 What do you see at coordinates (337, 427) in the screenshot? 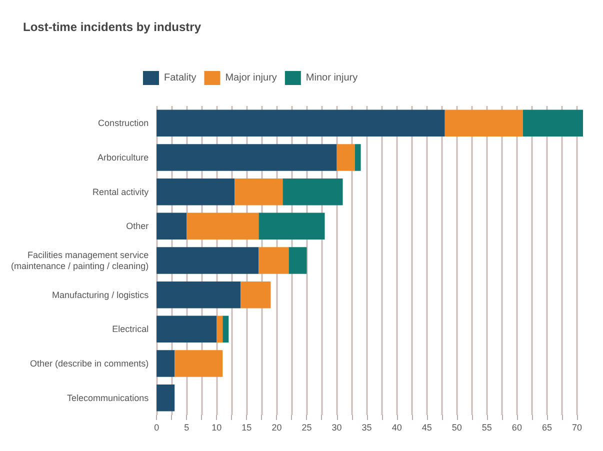
I see `x-tick-label: 30` at bounding box center [337, 427].